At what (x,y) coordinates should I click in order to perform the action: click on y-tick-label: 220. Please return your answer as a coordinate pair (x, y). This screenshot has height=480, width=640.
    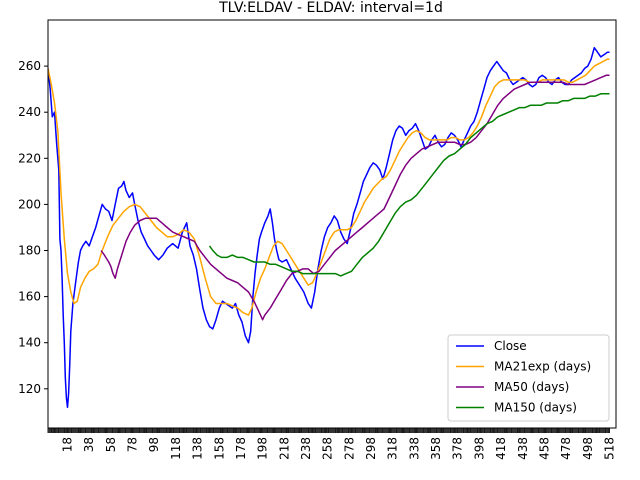
    Looking at the image, I should click on (29, 158).